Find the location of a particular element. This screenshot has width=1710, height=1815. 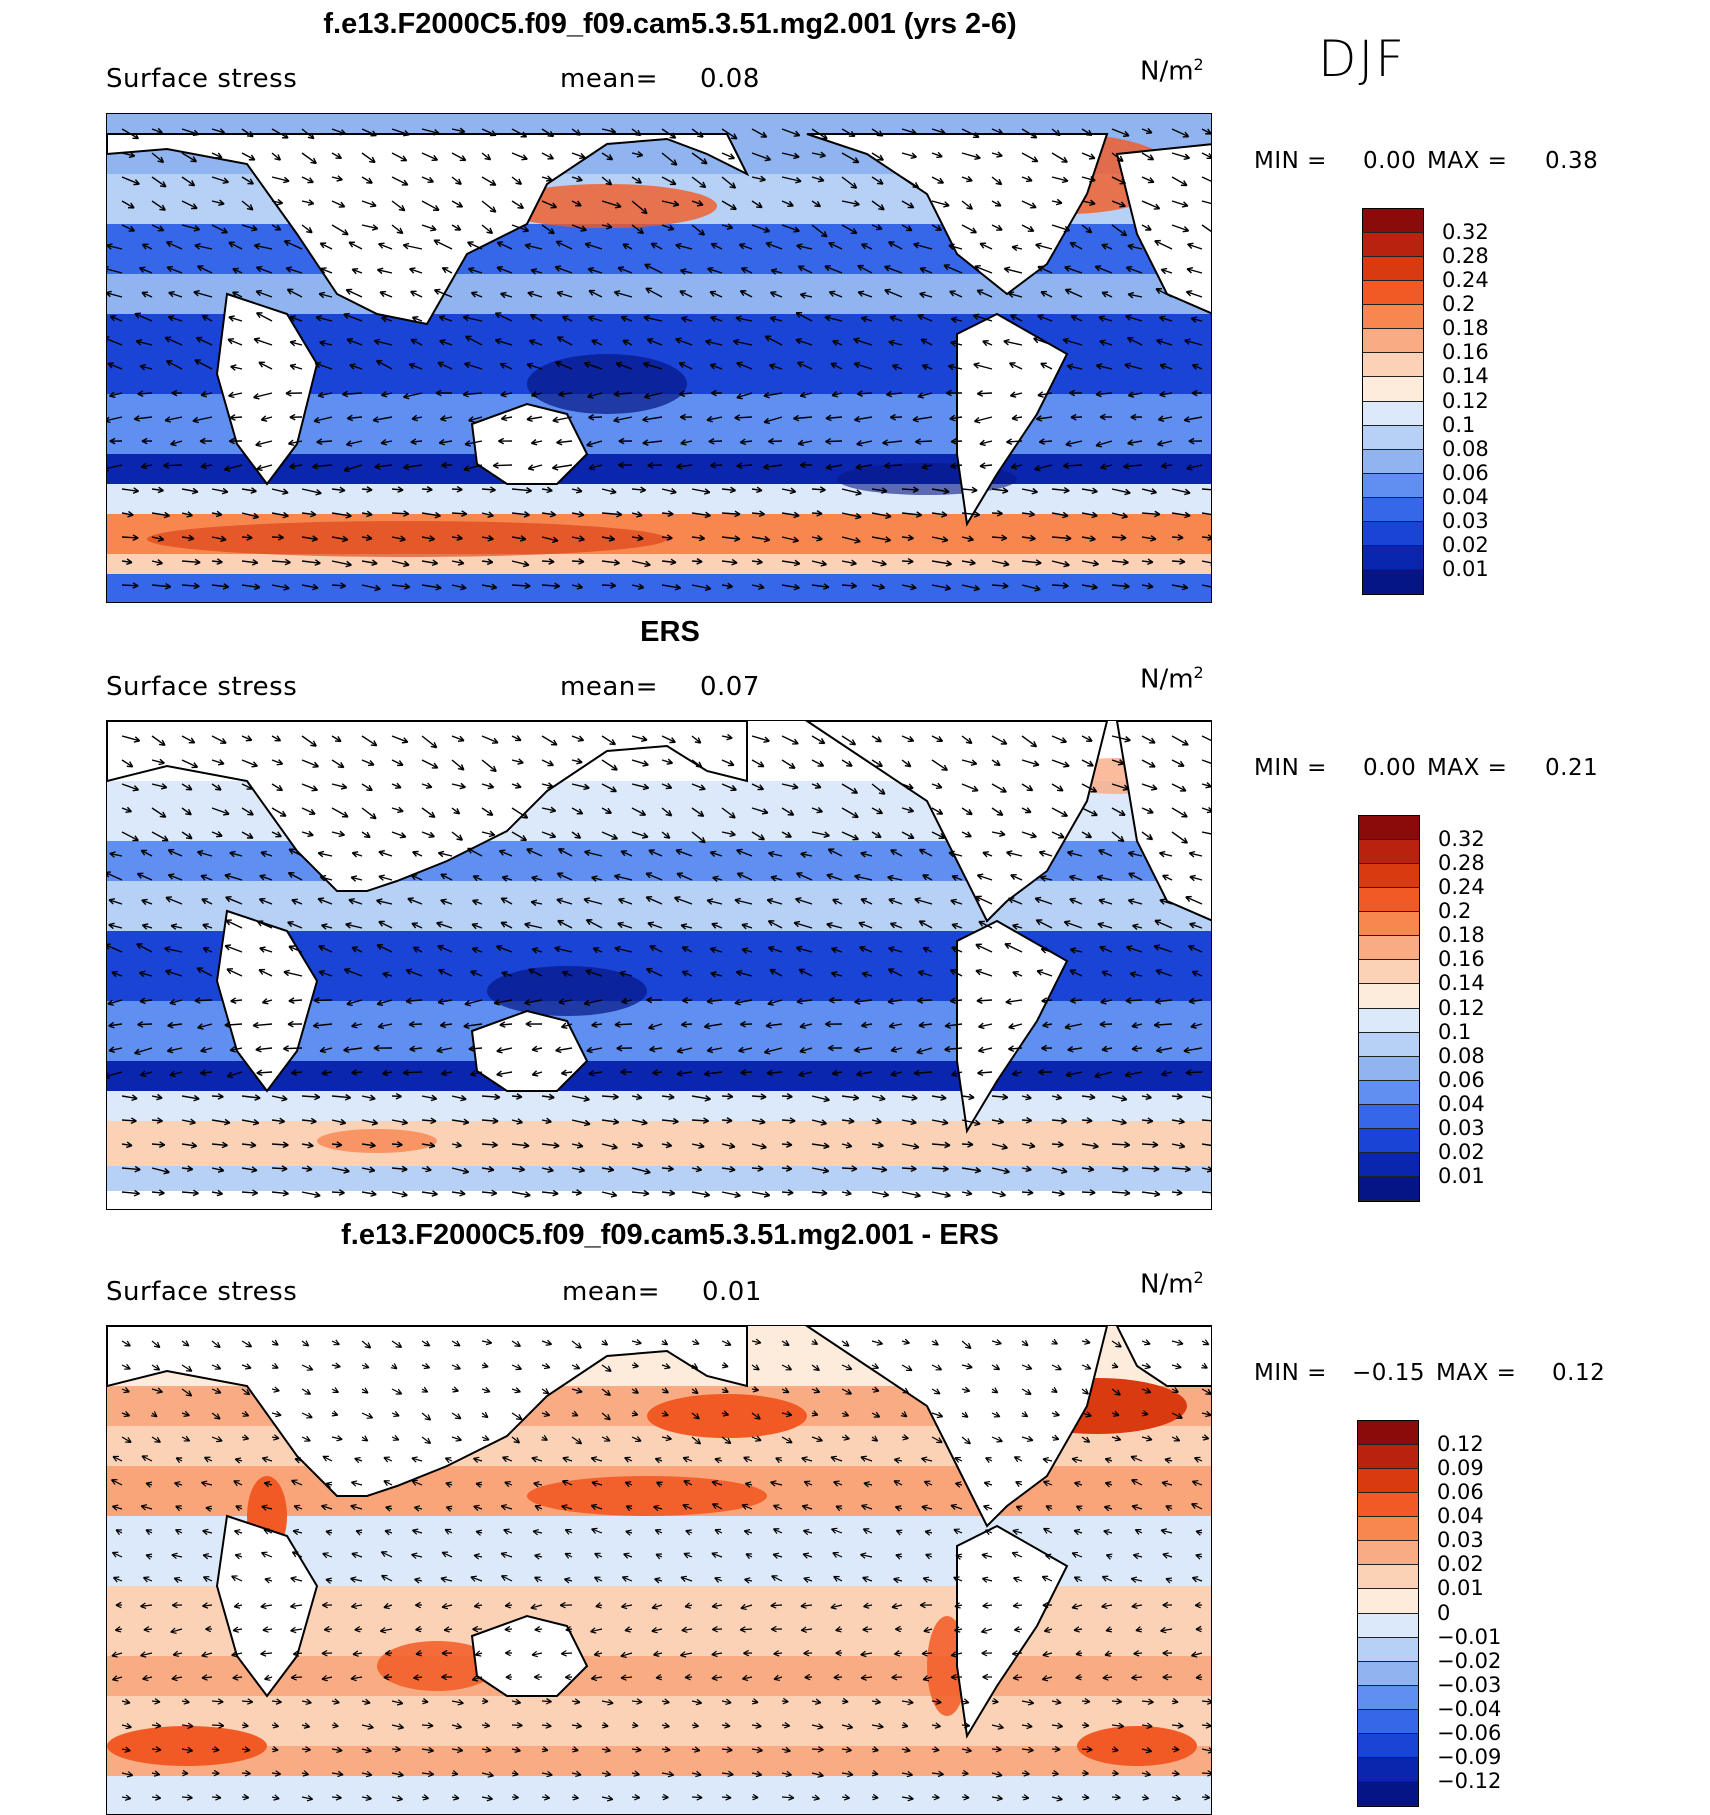

panel-1-min-value: 0.00 is located at coordinates (1390, 161).